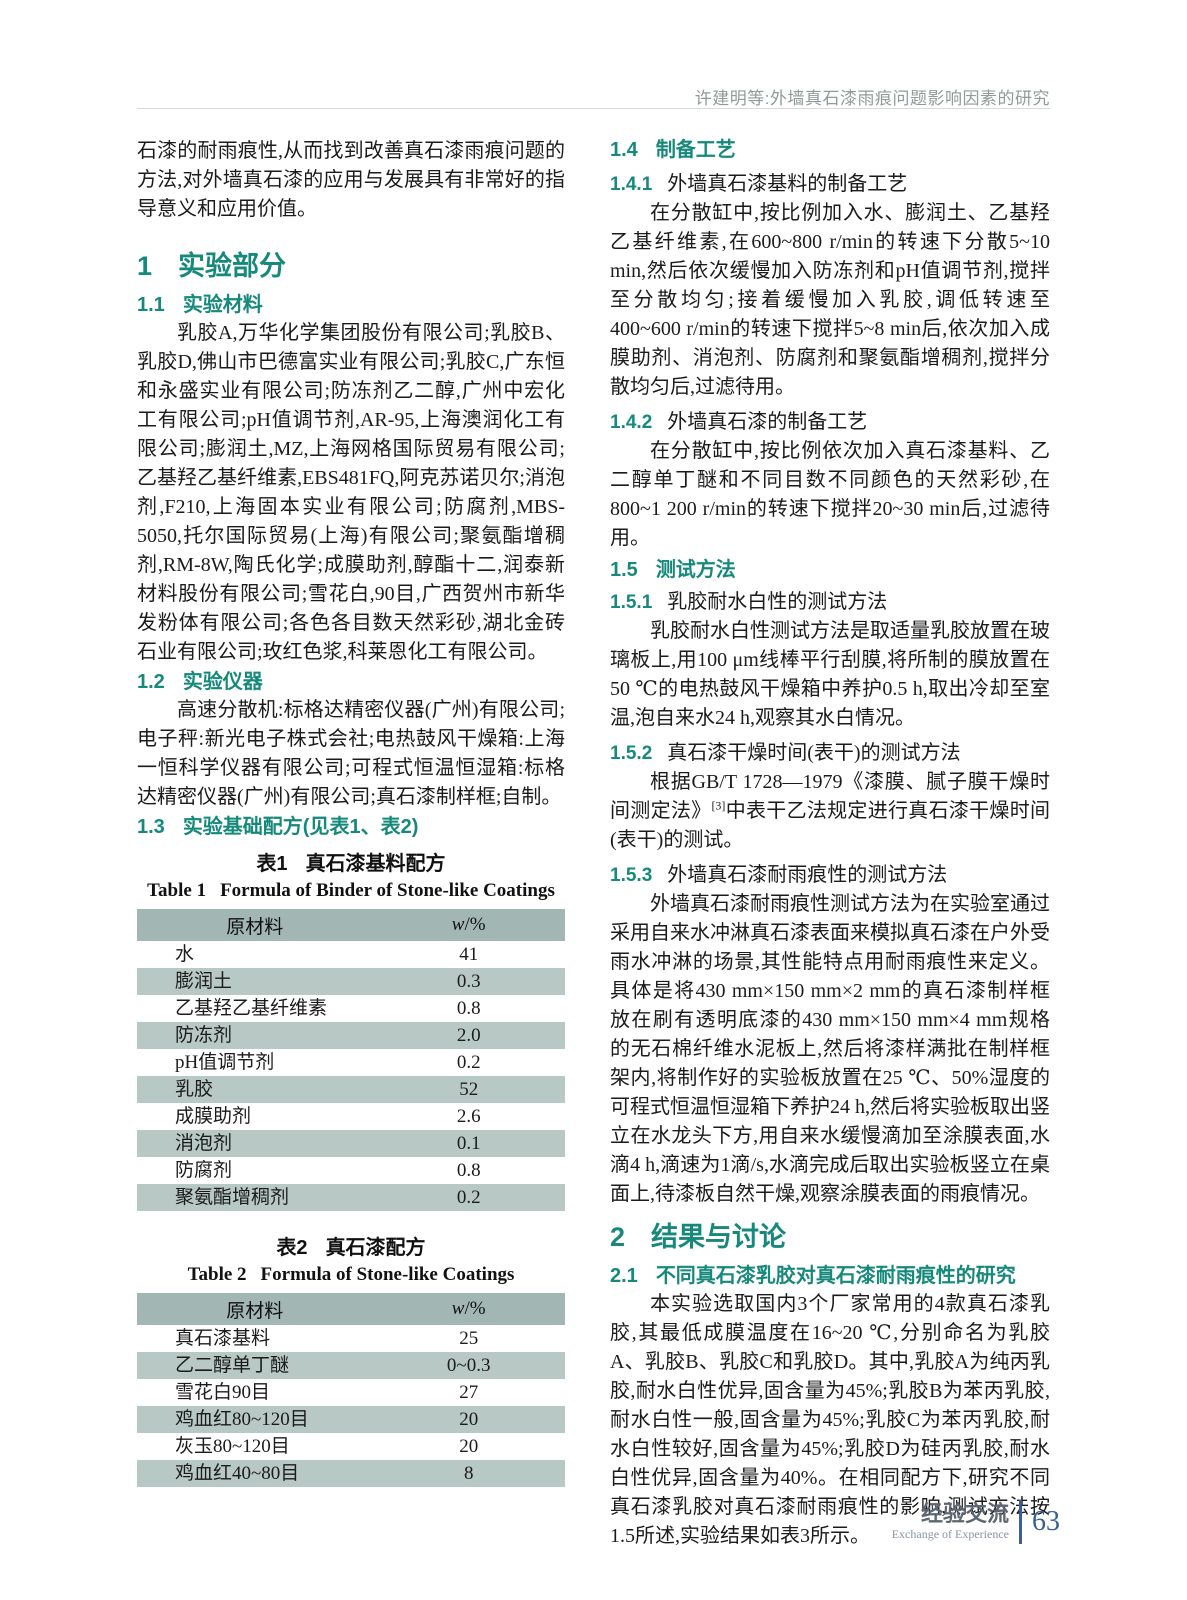  Describe the element at coordinates (631, 875) in the screenshot. I see `section-1-5-3-number: 1.5.3` at that location.